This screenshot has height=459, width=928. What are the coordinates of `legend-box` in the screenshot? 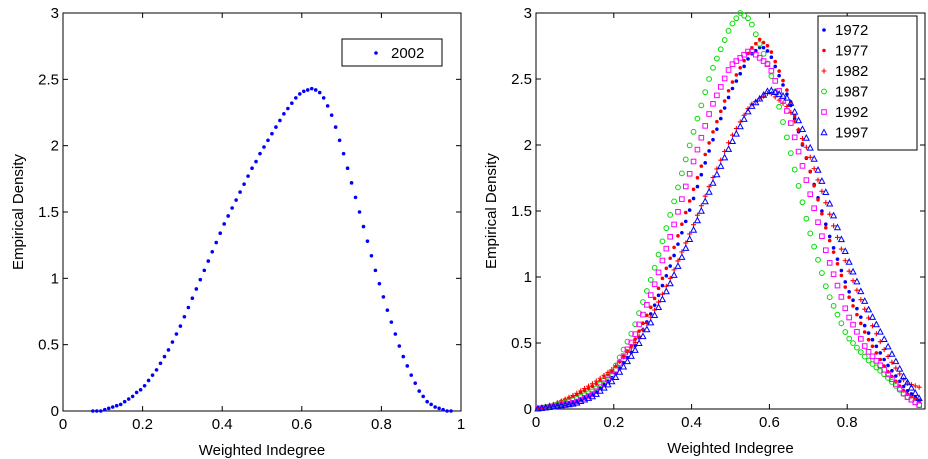 It's located at (867, 83).